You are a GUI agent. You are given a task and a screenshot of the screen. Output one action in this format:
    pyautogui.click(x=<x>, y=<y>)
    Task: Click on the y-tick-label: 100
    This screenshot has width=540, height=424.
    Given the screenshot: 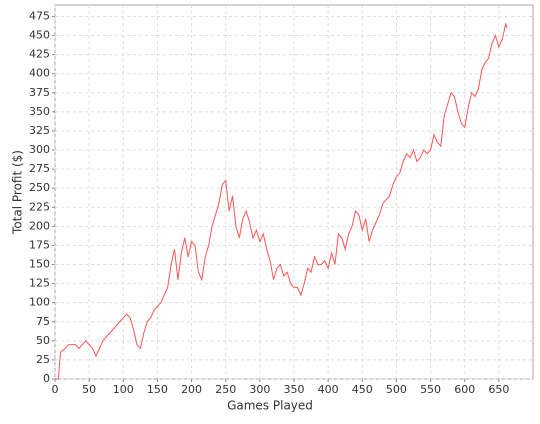 What is the action you would take?
    pyautogui.click(x=39, y=302)
    